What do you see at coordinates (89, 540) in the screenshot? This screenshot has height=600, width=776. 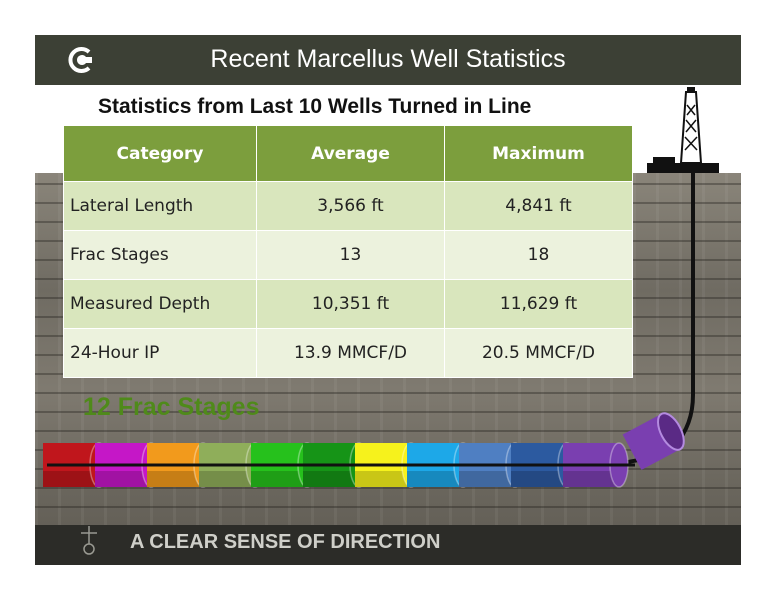 I see `rig-outline-icon` at bounding box center [89, 540].